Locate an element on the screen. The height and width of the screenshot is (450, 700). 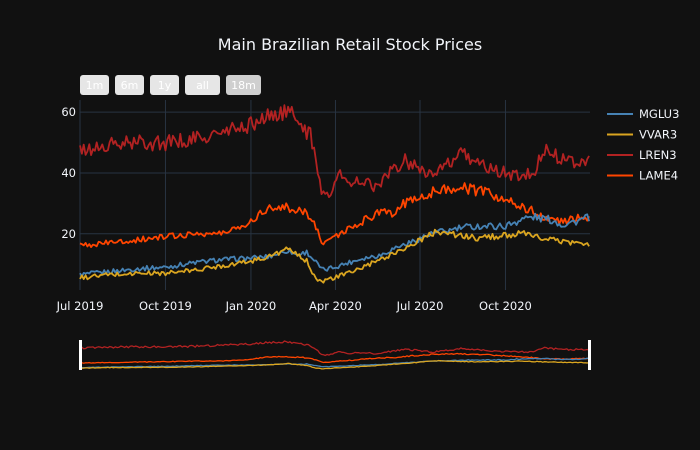
range-button-6m: 6m is located at coordinates (129, 85).